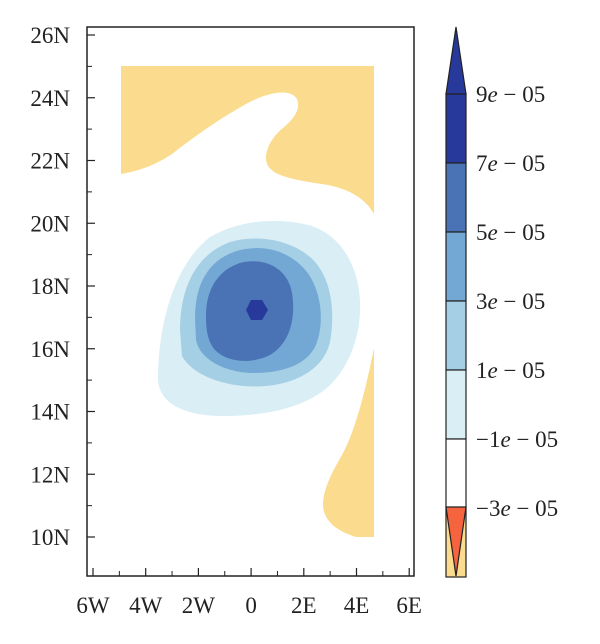 The height and width of the screenshot is (644, 600). I want to click on colorbar-level-label: −3e − 05, so click(517, 508).